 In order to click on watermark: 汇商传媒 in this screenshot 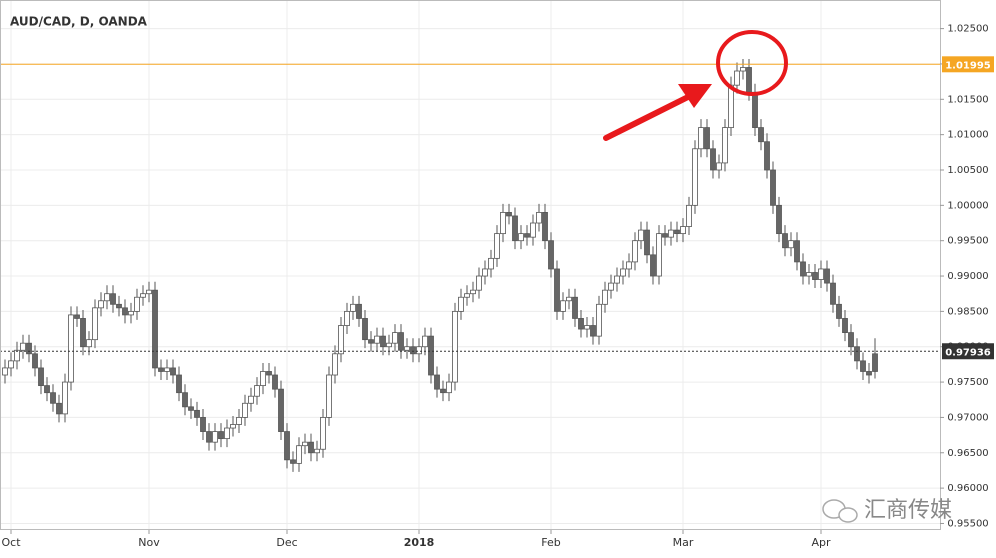, I will do `click(908, 510)`.